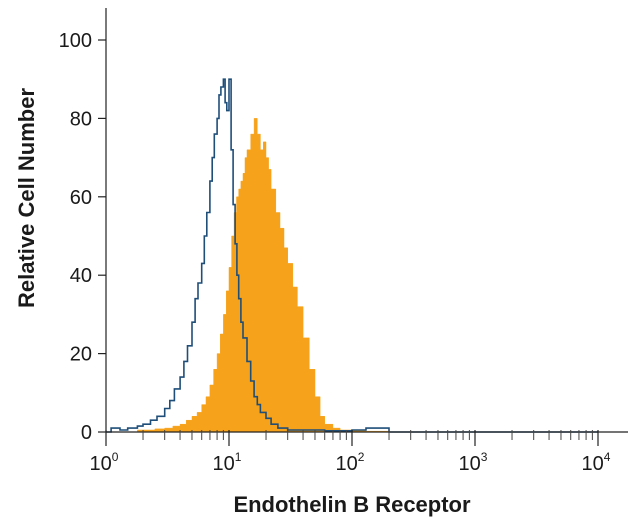 This screenshot has width=638, height=529. What do you see at coordinates (26, 198) in the screenshot?
I see `y-axis-title: Relative Cell Number` at bounding box center [26, 198].